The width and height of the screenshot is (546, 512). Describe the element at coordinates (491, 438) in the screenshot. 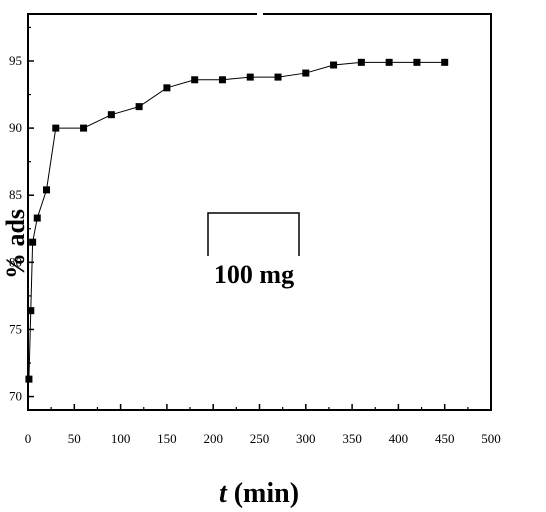

I see `x-tick-label: 500` at that location.